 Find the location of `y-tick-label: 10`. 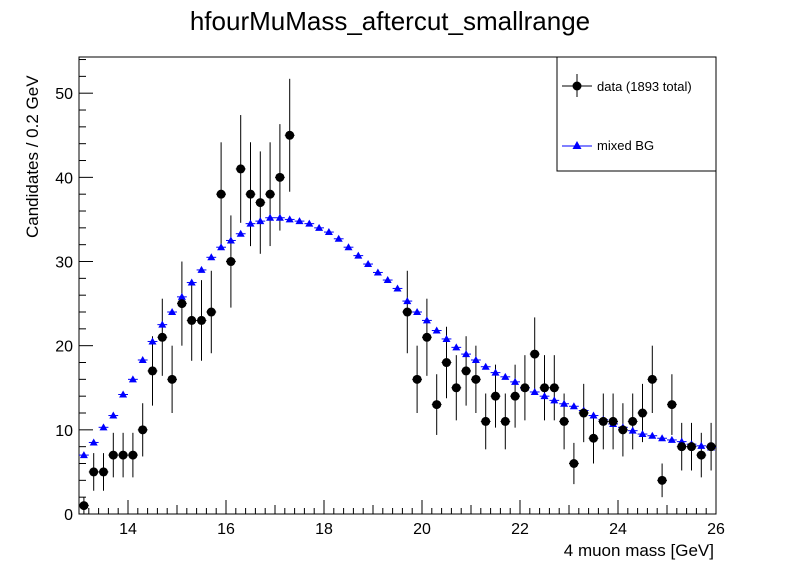

y-tick-label: 10 is located at coordinates (64, 431).